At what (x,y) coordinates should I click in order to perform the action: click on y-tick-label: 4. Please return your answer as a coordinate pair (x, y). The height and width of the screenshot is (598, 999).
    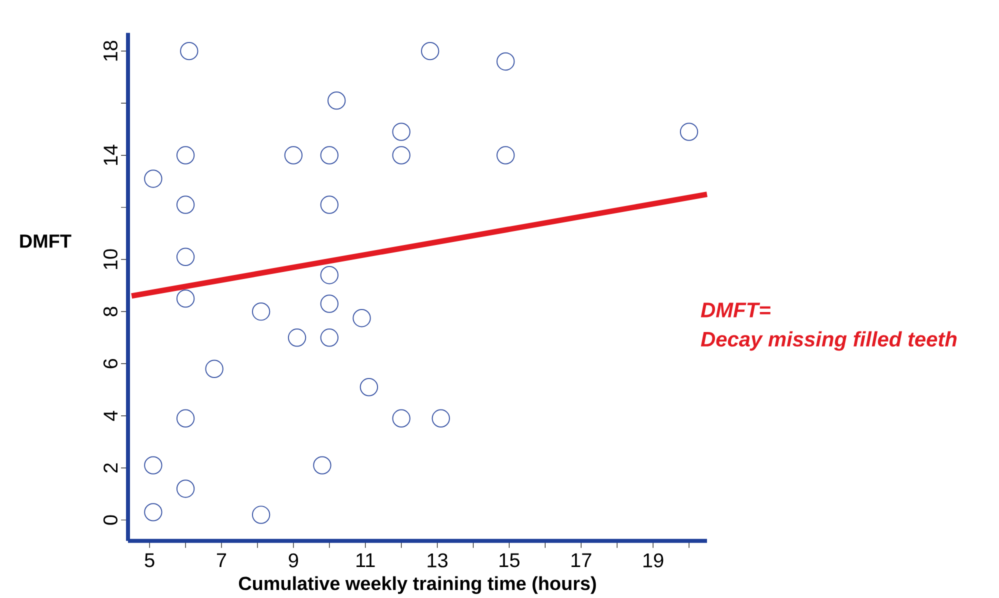
    Looking at the image, I should click on (111, 415).